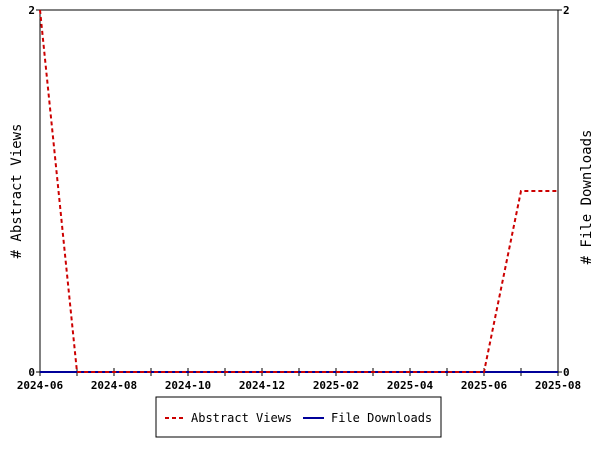 This screenshot has height=450, width=600. I want to click on x-tick-label-2025-04: 2025-04, so click(410, 385).